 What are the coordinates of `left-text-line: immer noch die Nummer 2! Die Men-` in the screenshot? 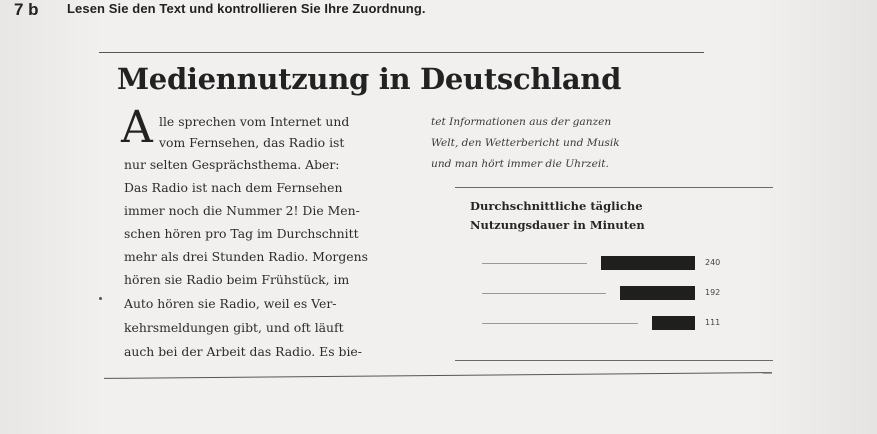 It's located at (242, 210).